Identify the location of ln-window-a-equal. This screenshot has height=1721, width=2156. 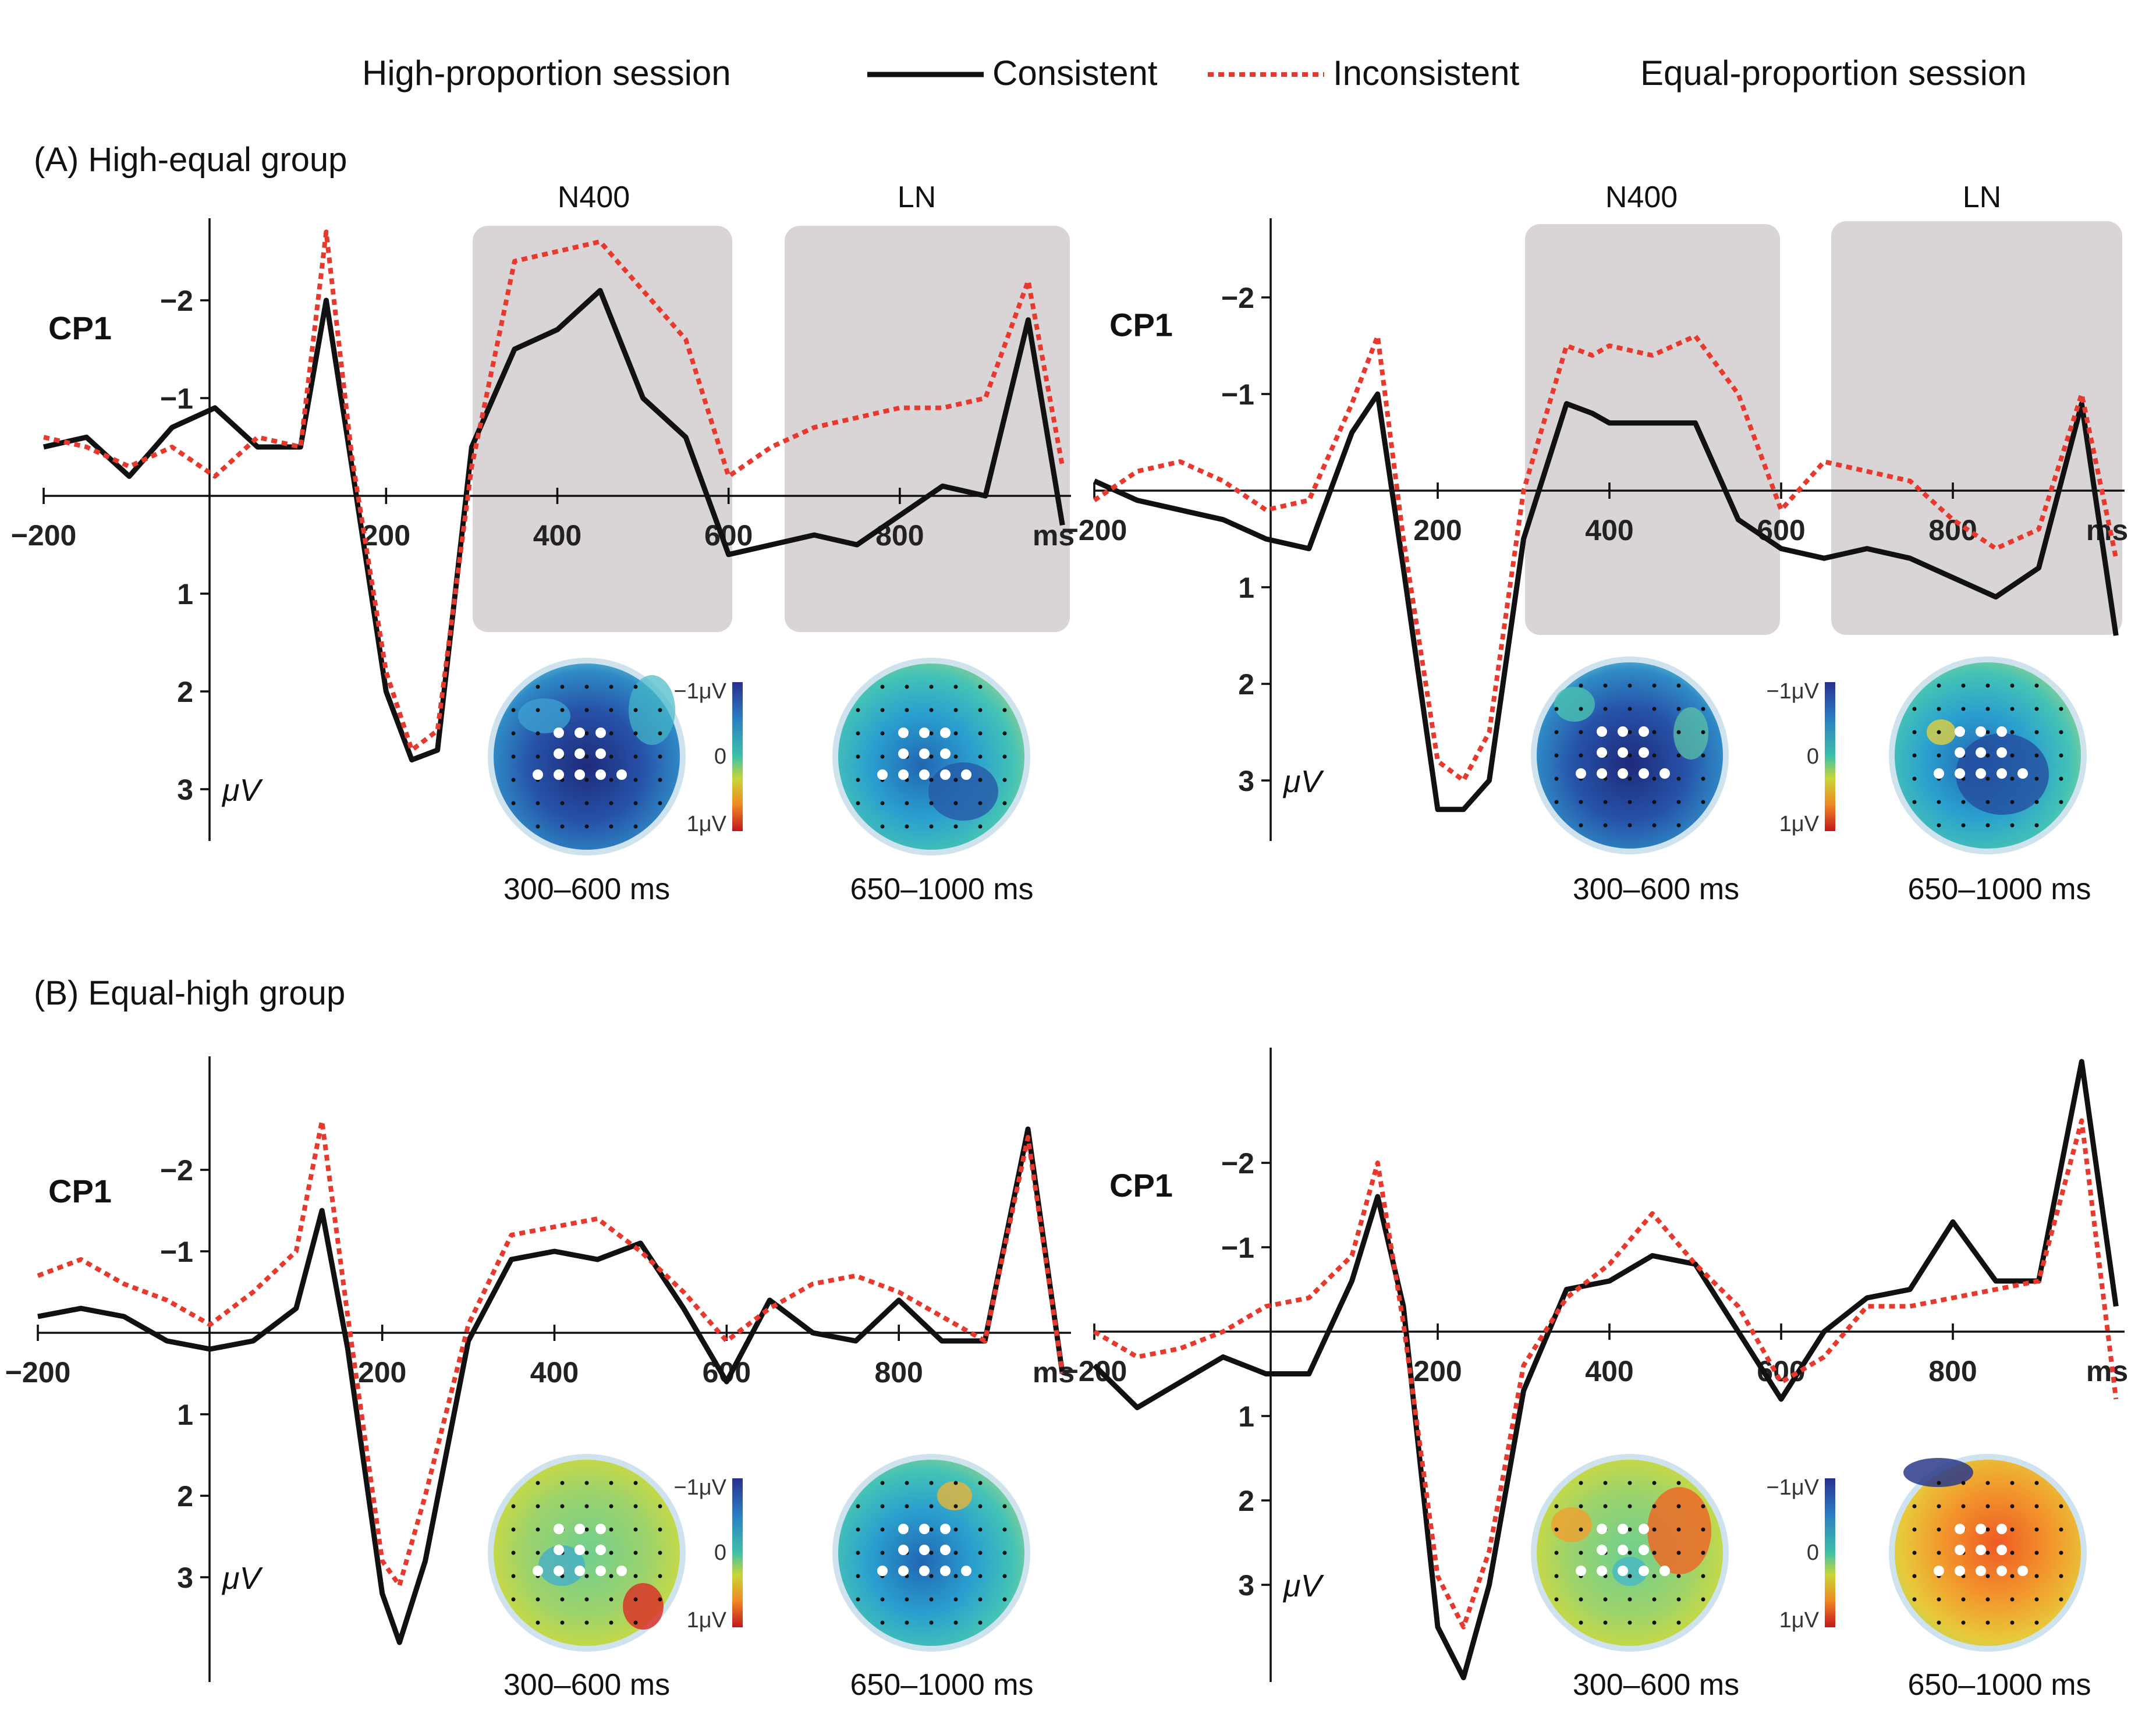
(1976, 428).